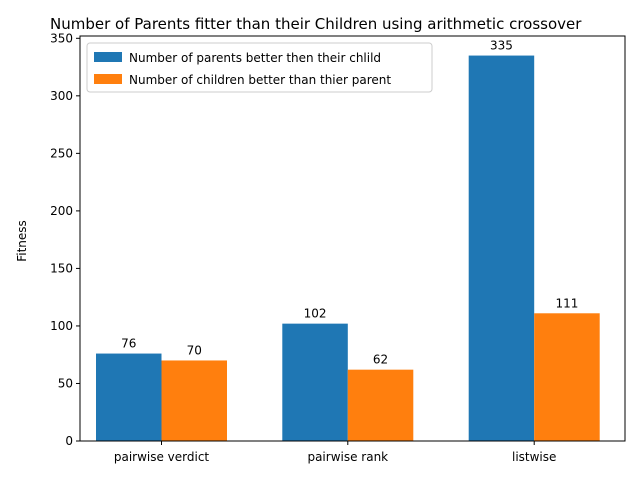 This screenshot has height=480, width=640. Describe the element at coordinates (65, 383) in the screenshot. I see `y-tick-label: 50` at that location.